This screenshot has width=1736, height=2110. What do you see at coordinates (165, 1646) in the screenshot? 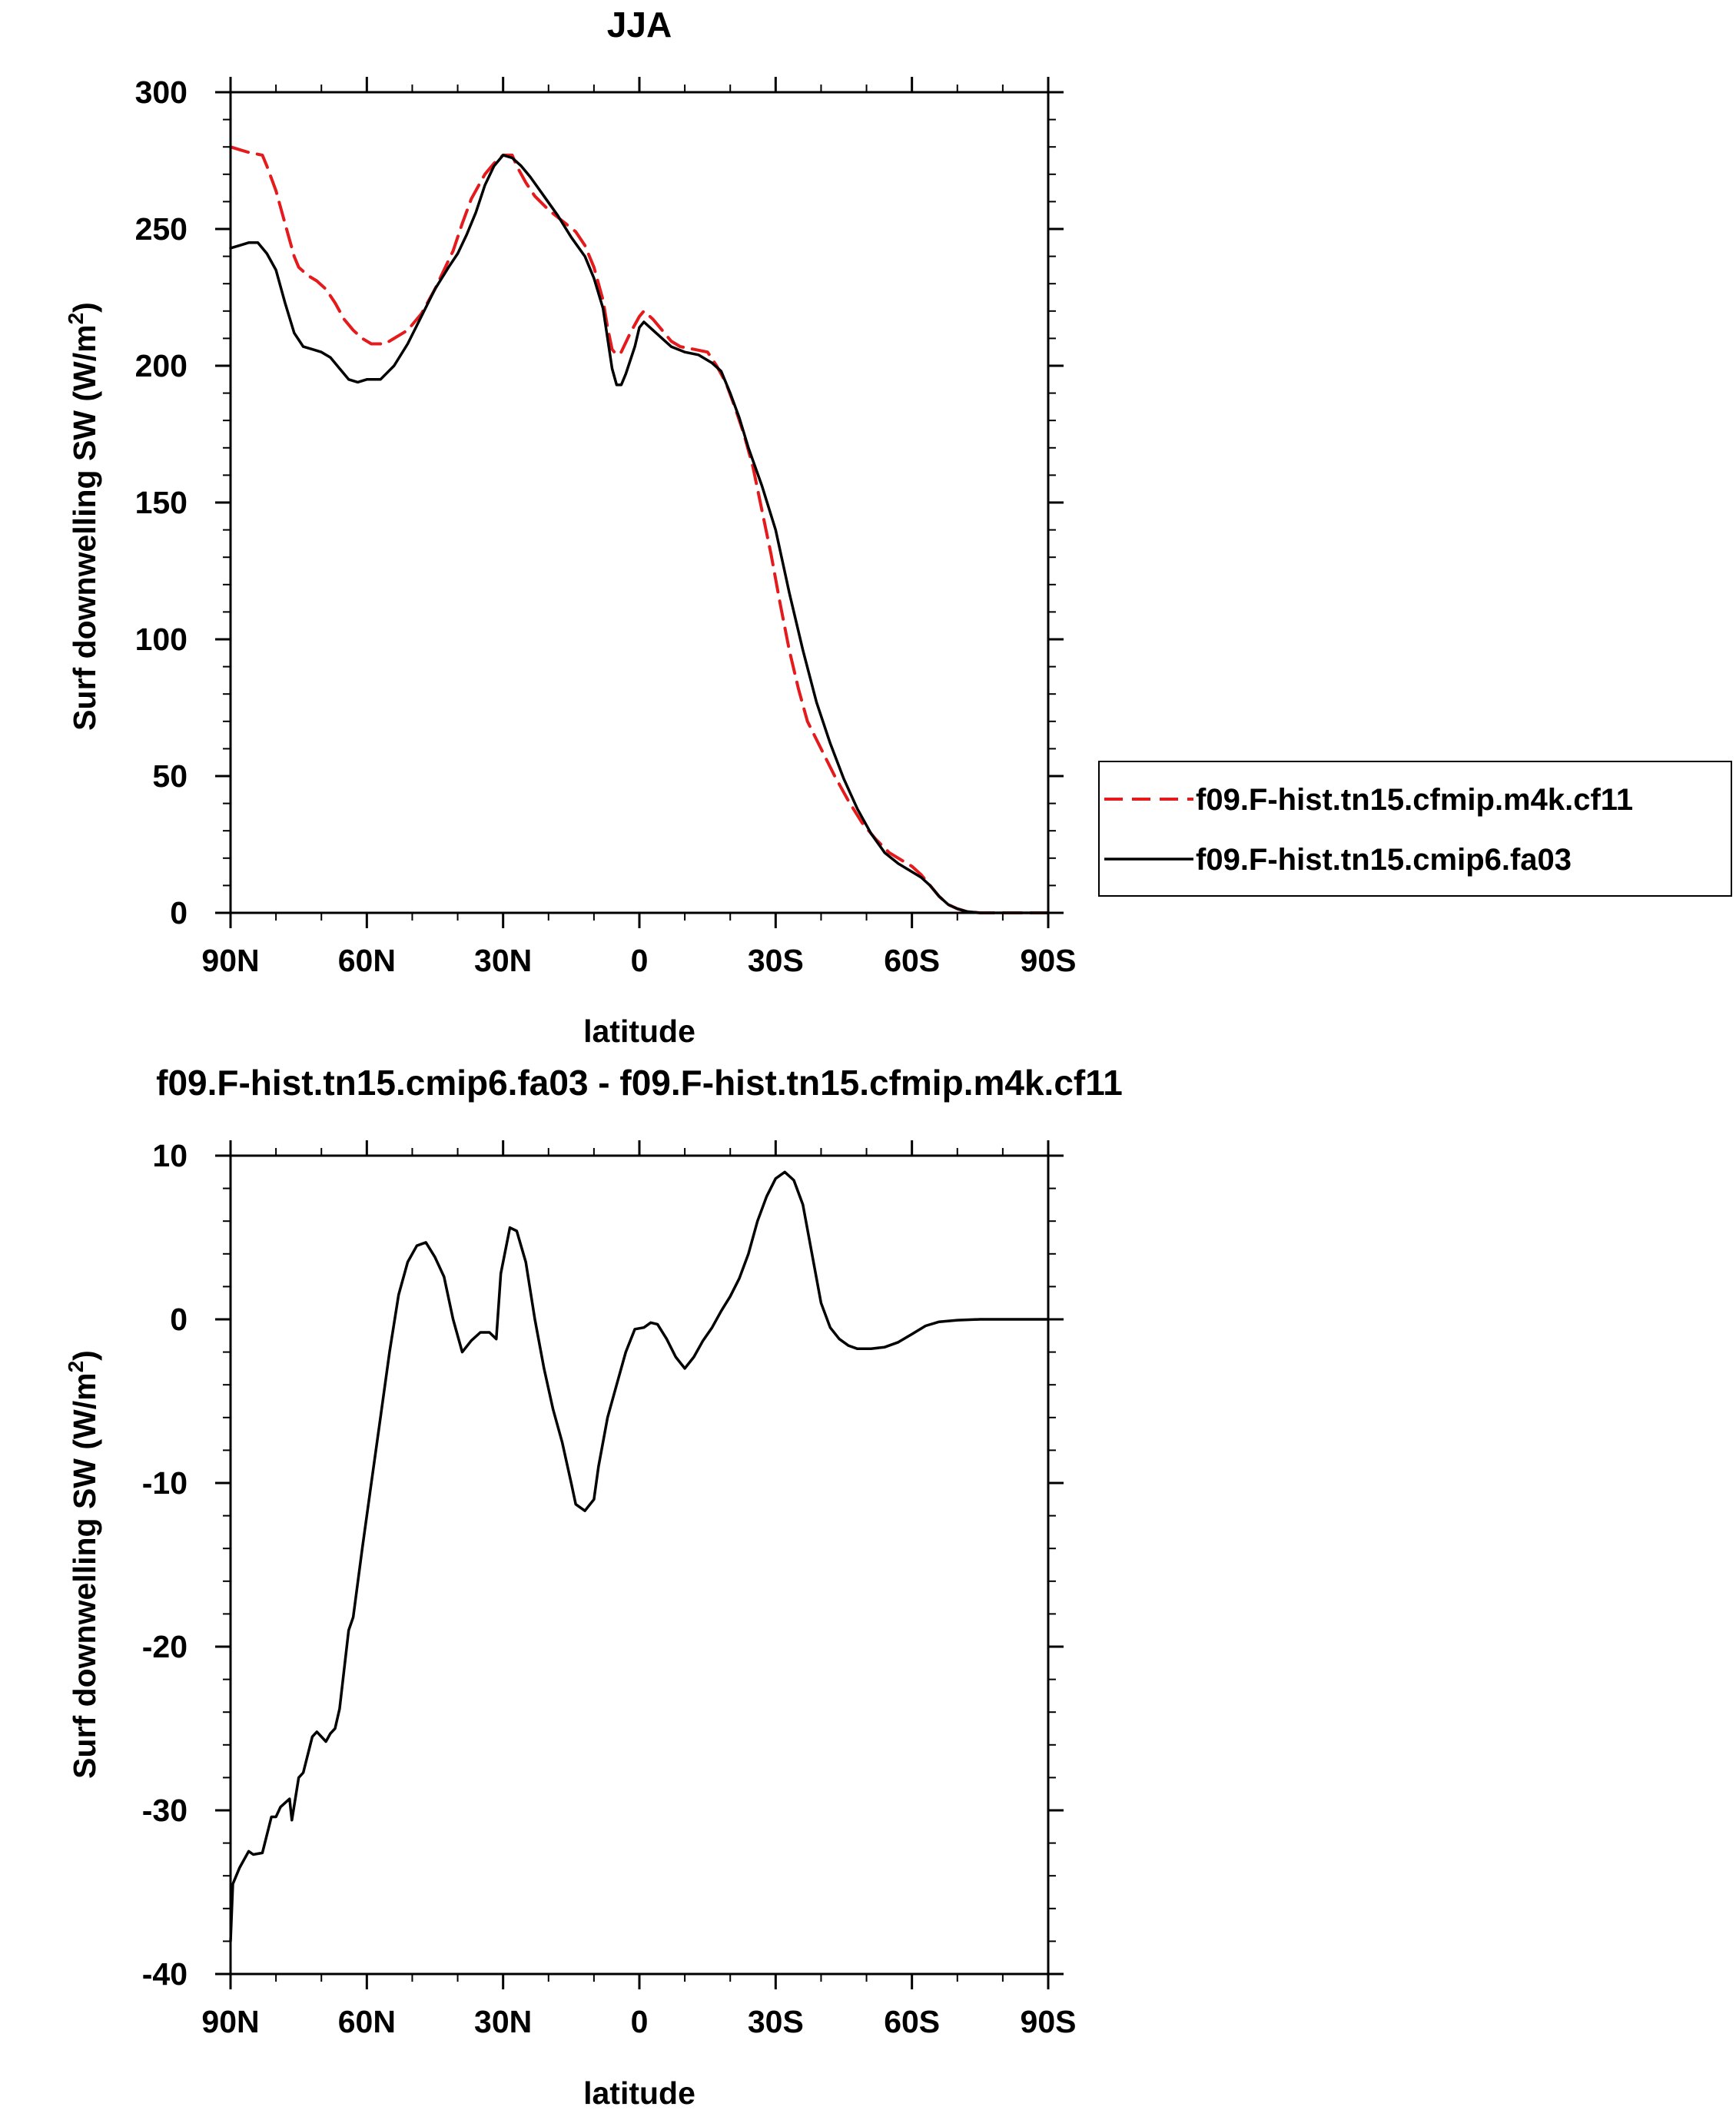
I see `bottom-y-tick-label: -20` at bounding box center [165, 1646].